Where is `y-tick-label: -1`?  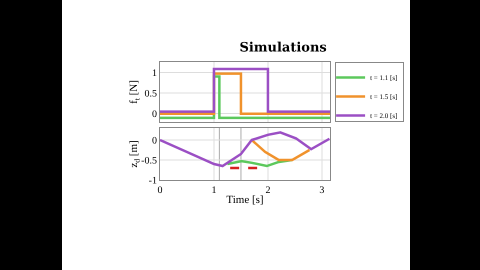
y-tick-label: -1 is located at coordinates (152, 181).